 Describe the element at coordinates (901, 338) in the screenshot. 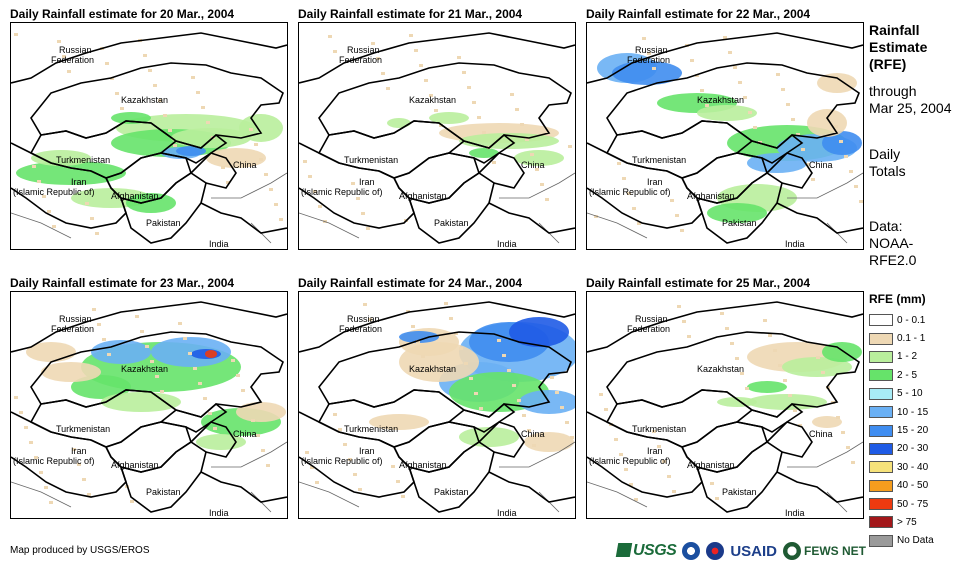

I see `legend-item: 0.1 - 1` at that location.